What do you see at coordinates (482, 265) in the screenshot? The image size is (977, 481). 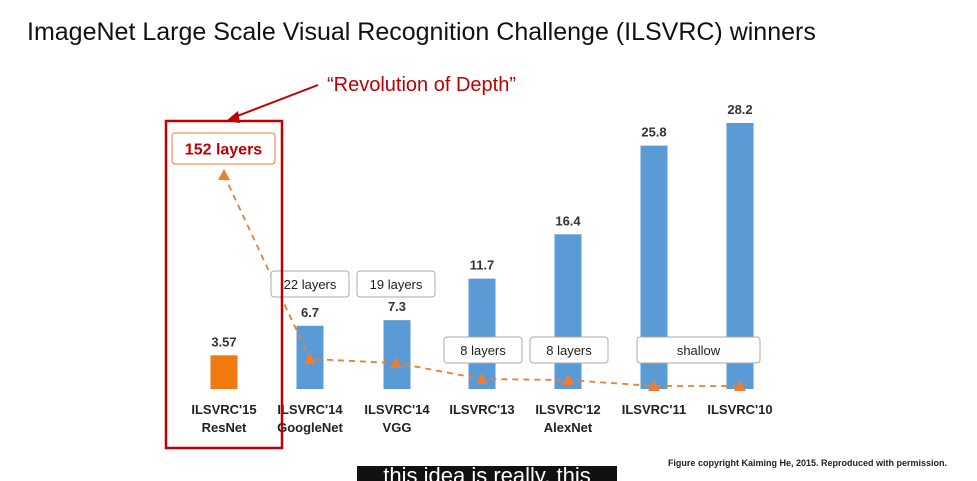 I see `data-label-4: 11.7` at bounding box center [482, 265].